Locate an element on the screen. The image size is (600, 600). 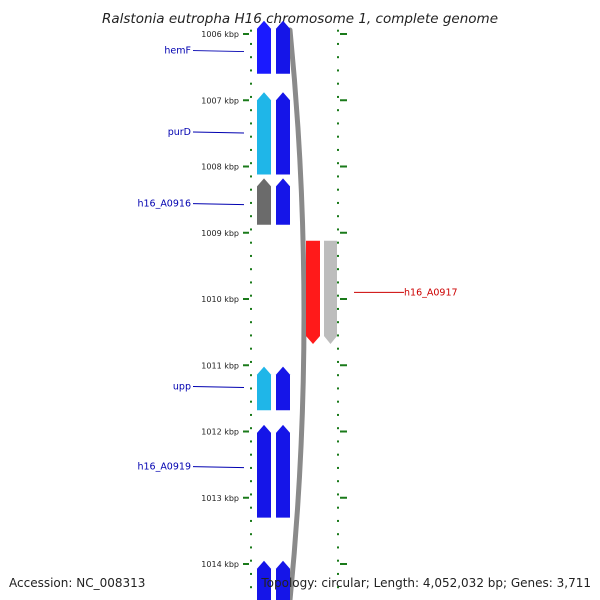
gene-label-hemf: hemF is located at coordinates (177, 51).